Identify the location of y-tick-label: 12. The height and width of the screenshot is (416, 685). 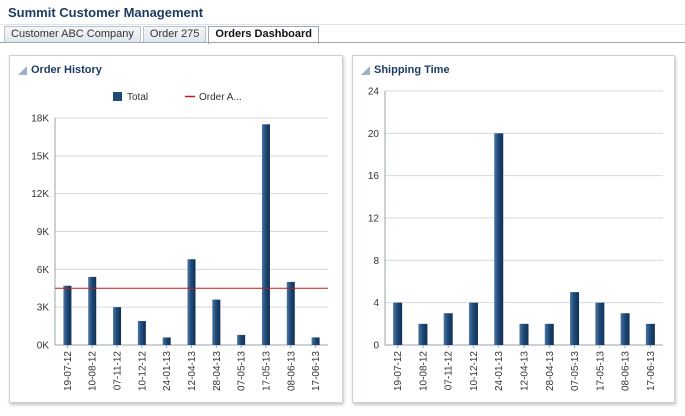
(374, 219).